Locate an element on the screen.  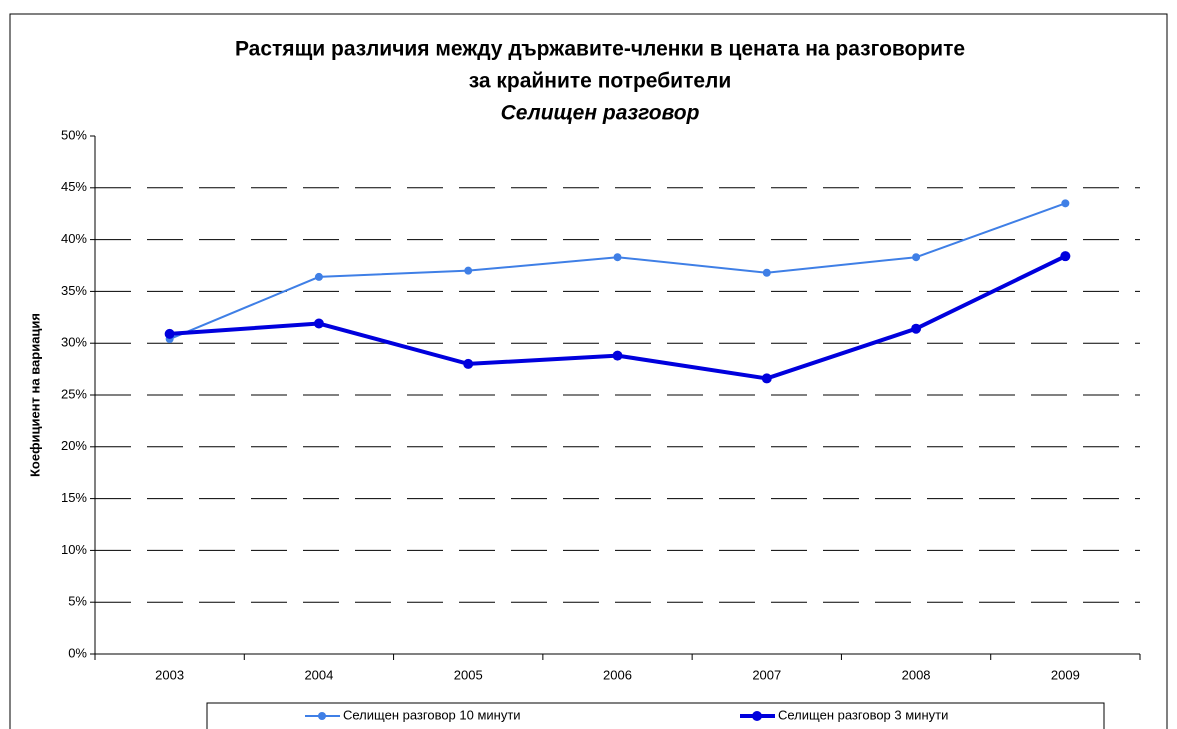
x-tick-label: 2003 is located at coordinates (169, 674).